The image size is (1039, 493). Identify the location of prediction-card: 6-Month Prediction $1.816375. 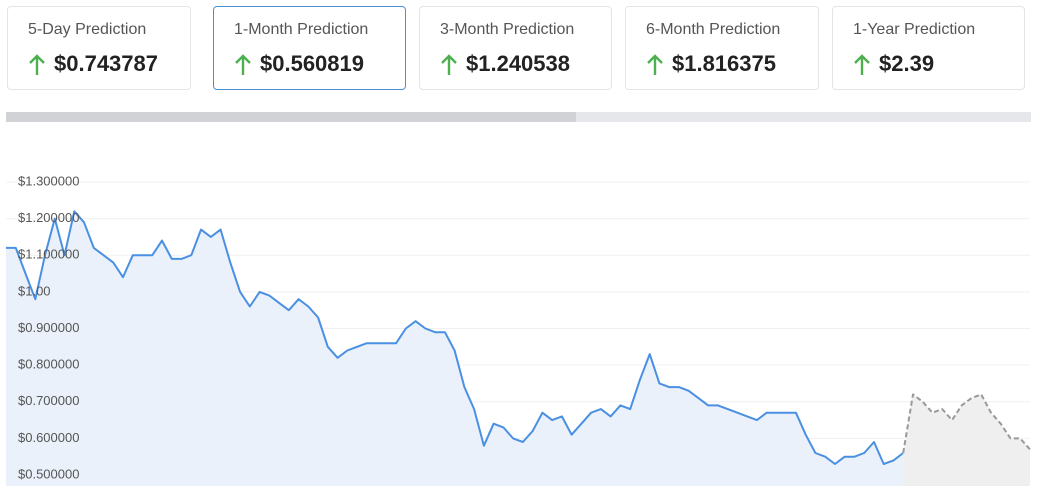
(722, 48).